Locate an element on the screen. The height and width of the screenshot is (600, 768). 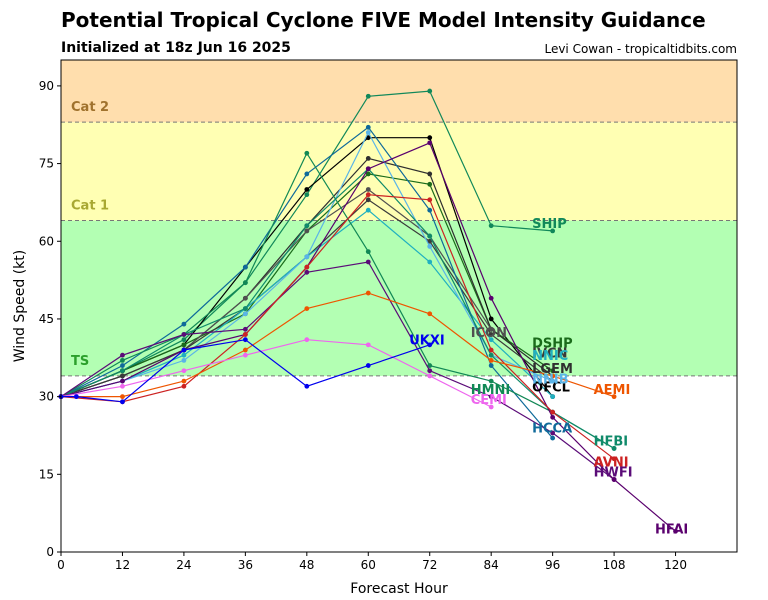
series-label-nnib: NNIB is located at coordinates (550, 380).